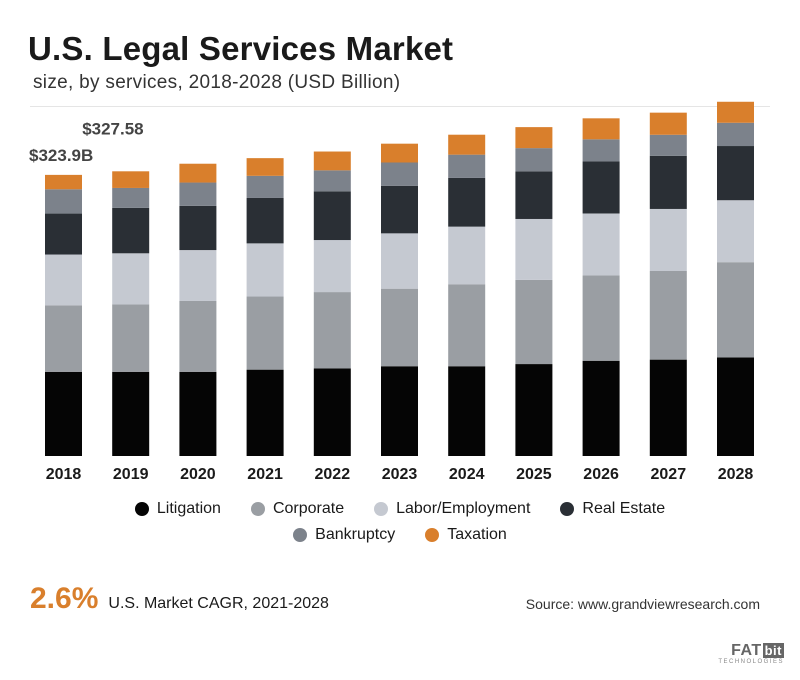  What do you see at coordinates (399, 411) in the screenshot?
I see `bar-segment-litigation-2023` at bounding box center [399, 411].